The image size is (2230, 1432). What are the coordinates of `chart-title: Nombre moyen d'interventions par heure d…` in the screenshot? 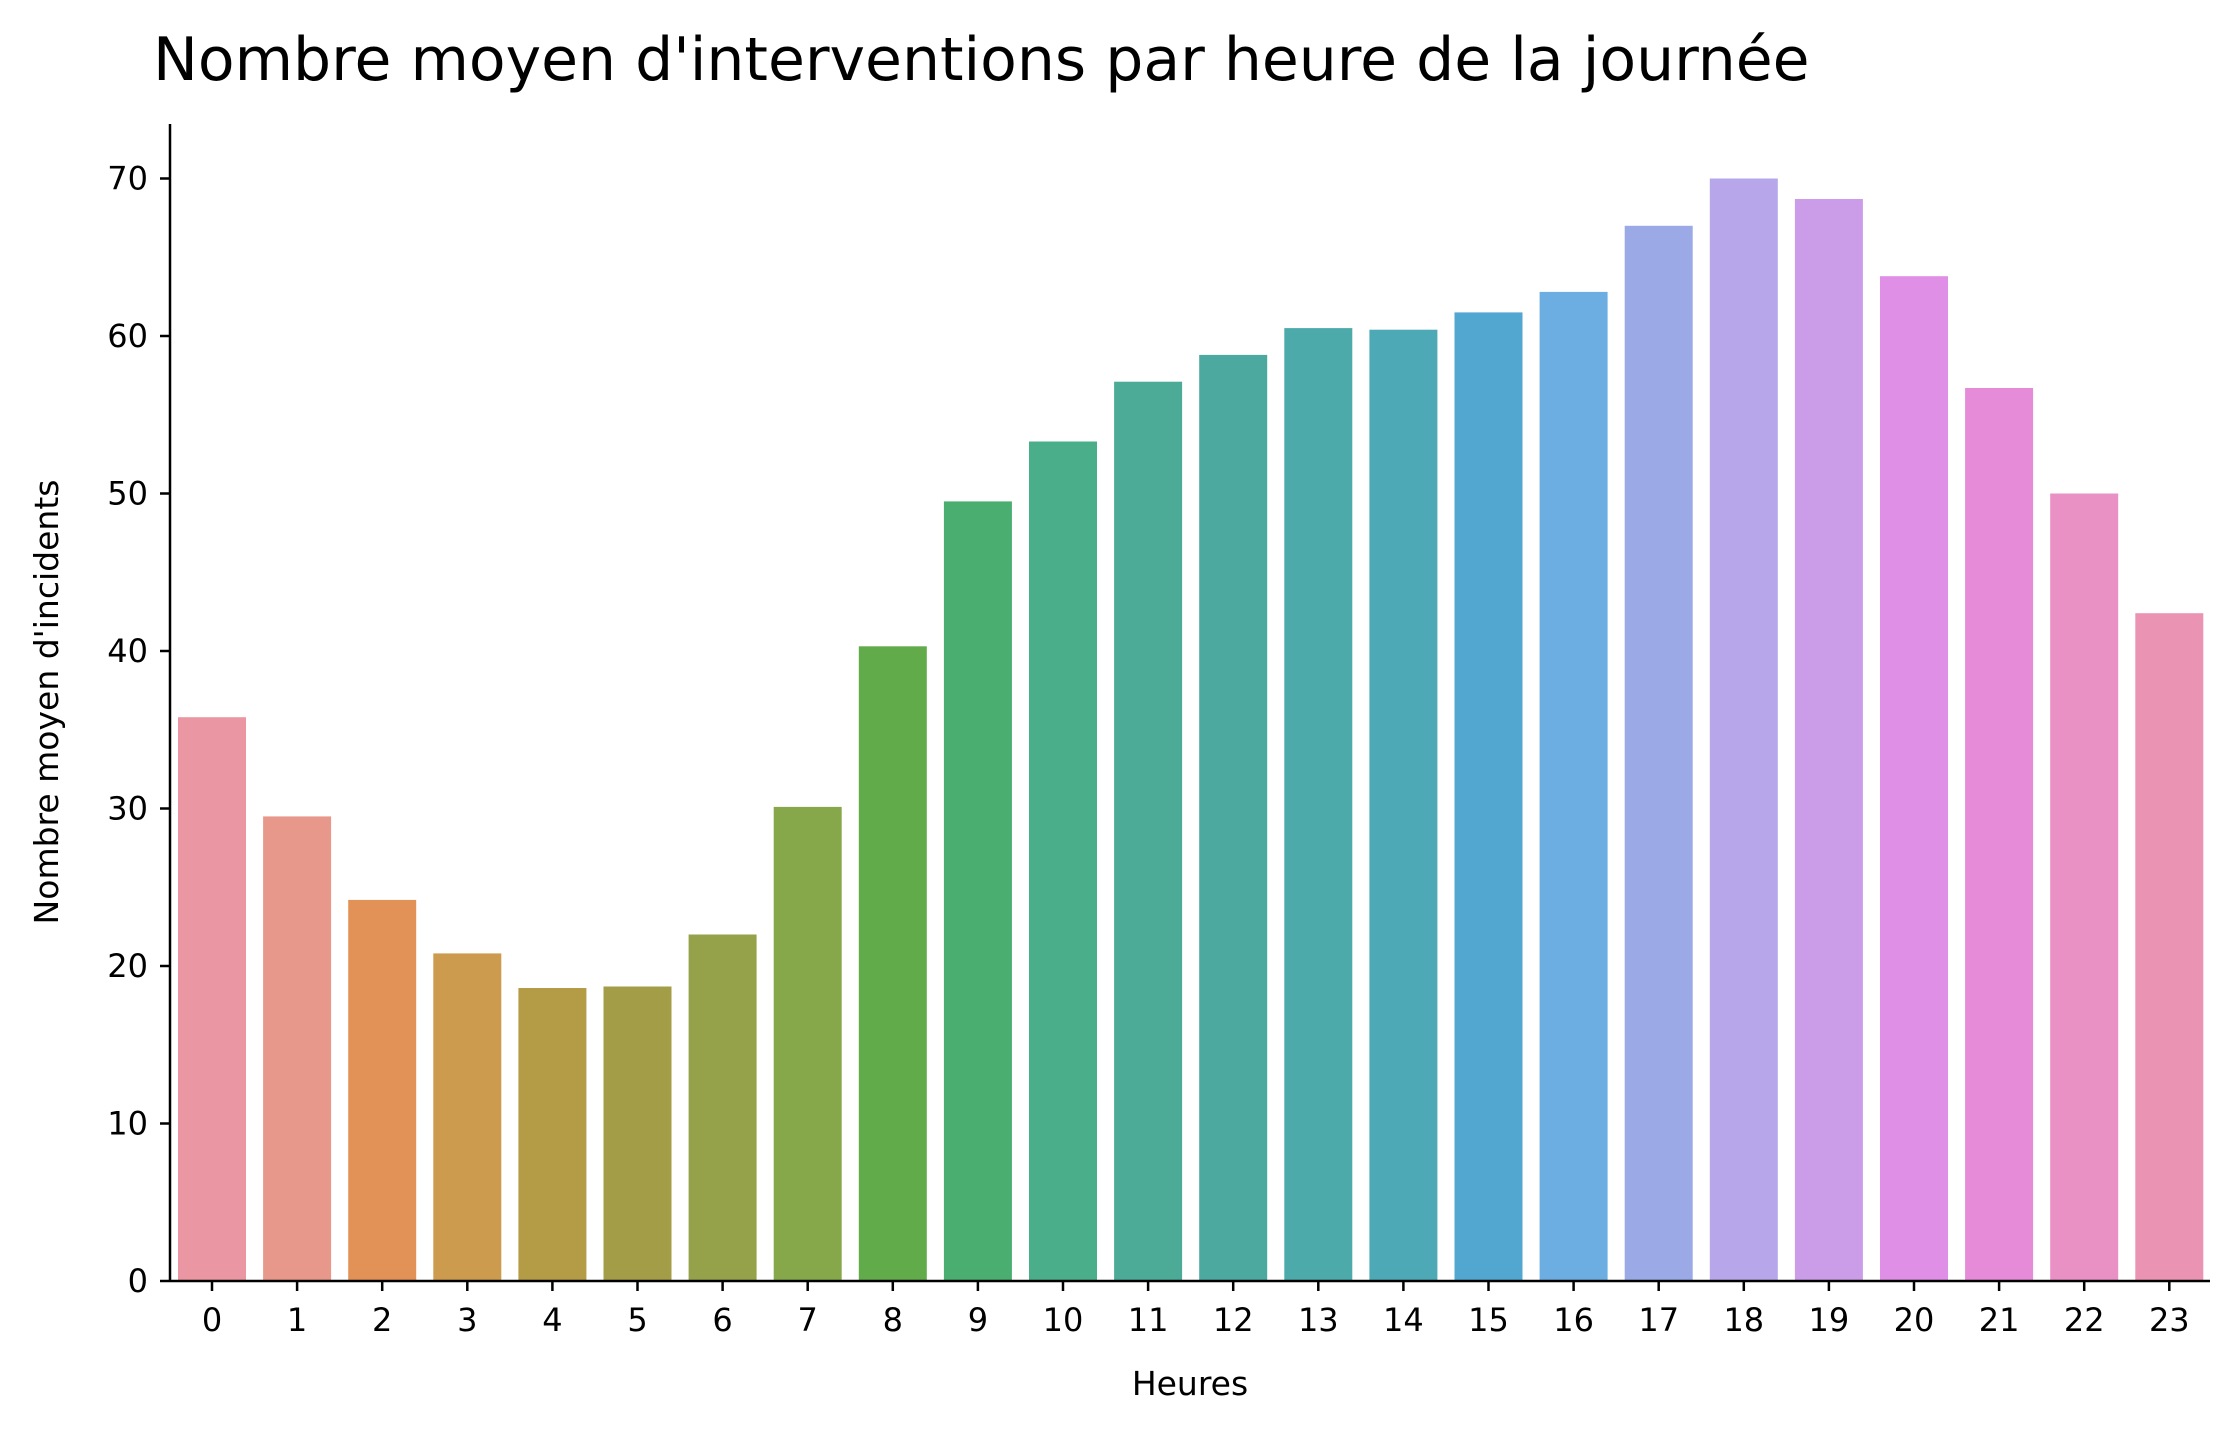 It's located at (981, 60).